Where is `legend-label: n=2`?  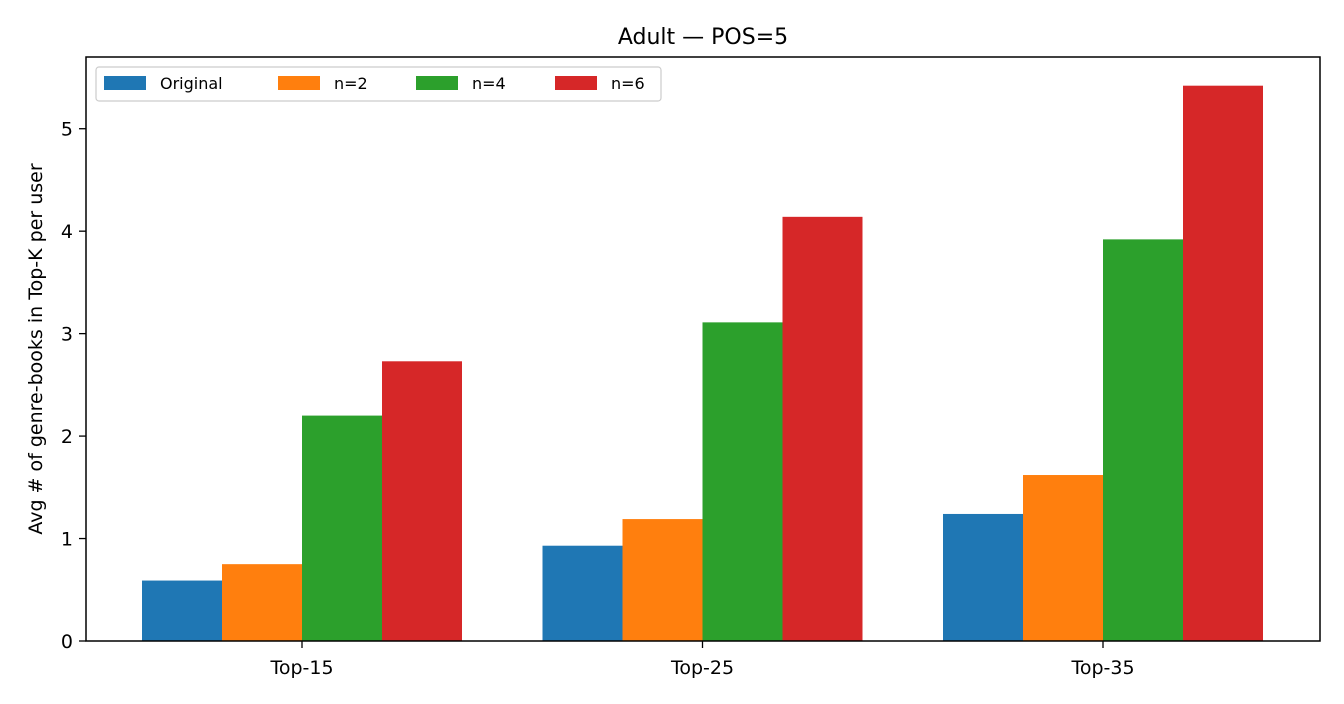 legend-label: n=2 is located at coordinates (351, 83).